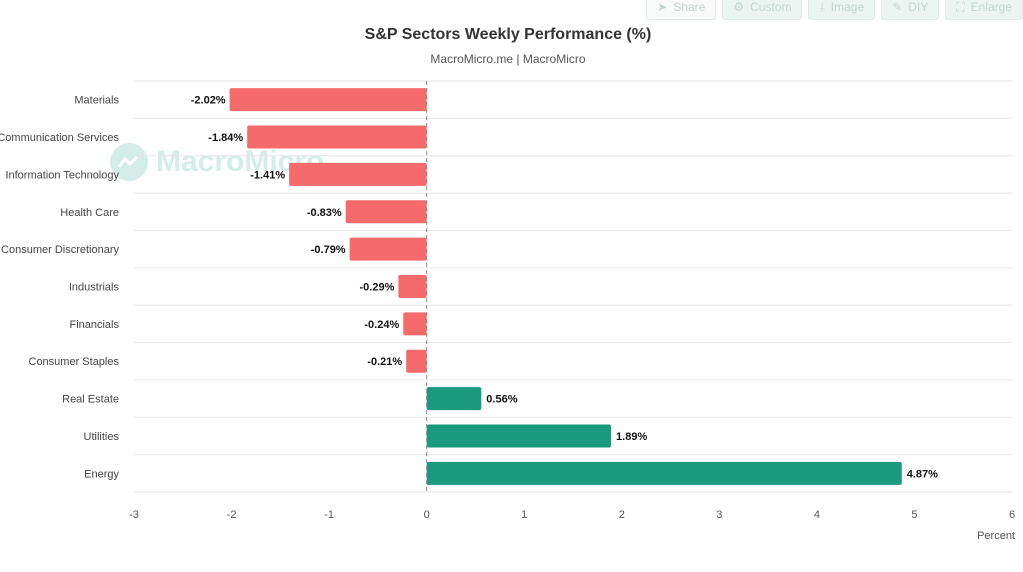 This screenshot has height=572, width=1023. I want to click on gear-icon: ⚙, so click(739, 7).